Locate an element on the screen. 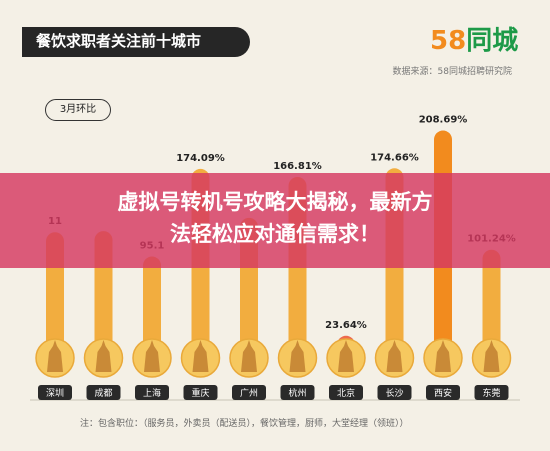  brand-logo: 58同城 is located at coordinates (474, 38).